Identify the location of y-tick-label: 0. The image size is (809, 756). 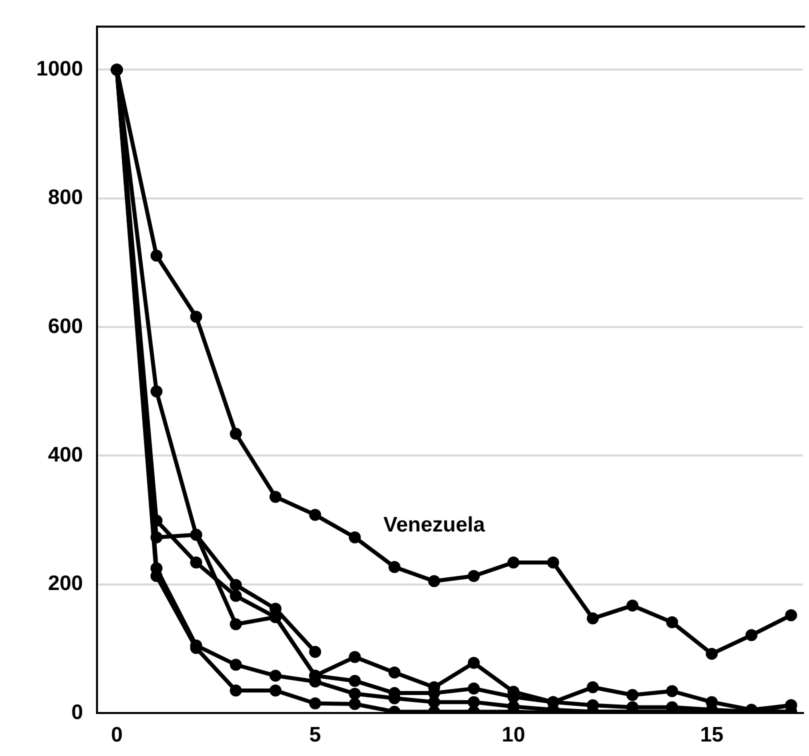
(77, 712).